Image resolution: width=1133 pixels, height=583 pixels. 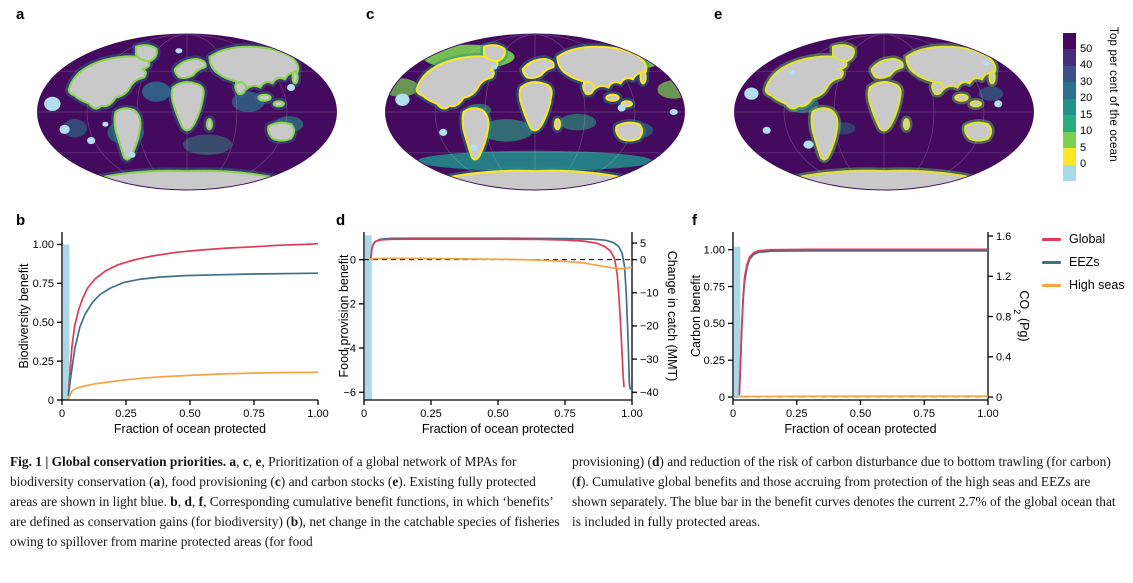 What do you see at coordinates (1086, 65) in the screenshot?
I see `colorbar-tick-label: 40` at bounding box center [1086, 65].